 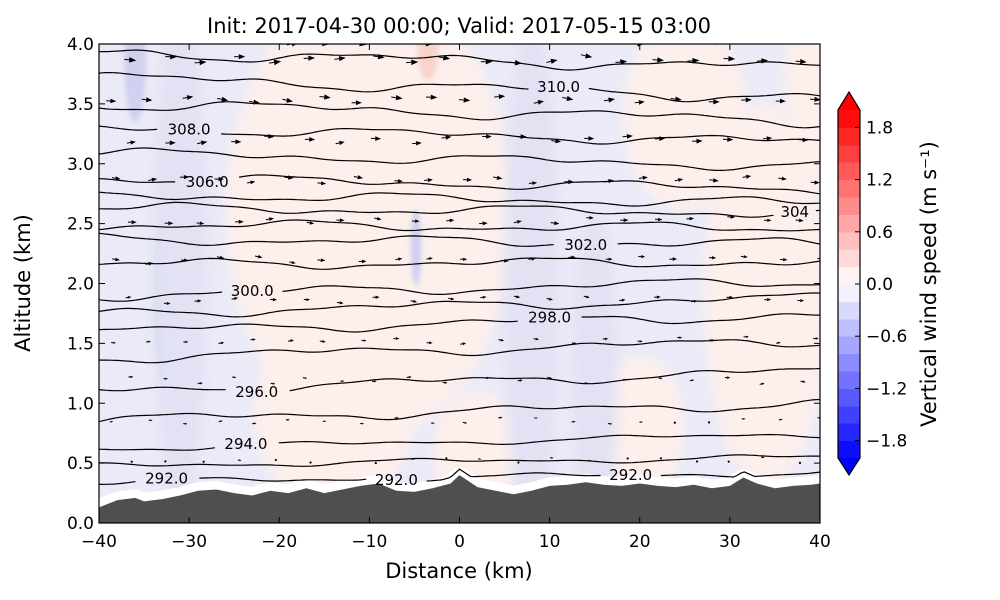 What do you see at coordinates (207, 182) in the screenshot?
I see `contour-label: 306.0` at bounding box center [207, 182].